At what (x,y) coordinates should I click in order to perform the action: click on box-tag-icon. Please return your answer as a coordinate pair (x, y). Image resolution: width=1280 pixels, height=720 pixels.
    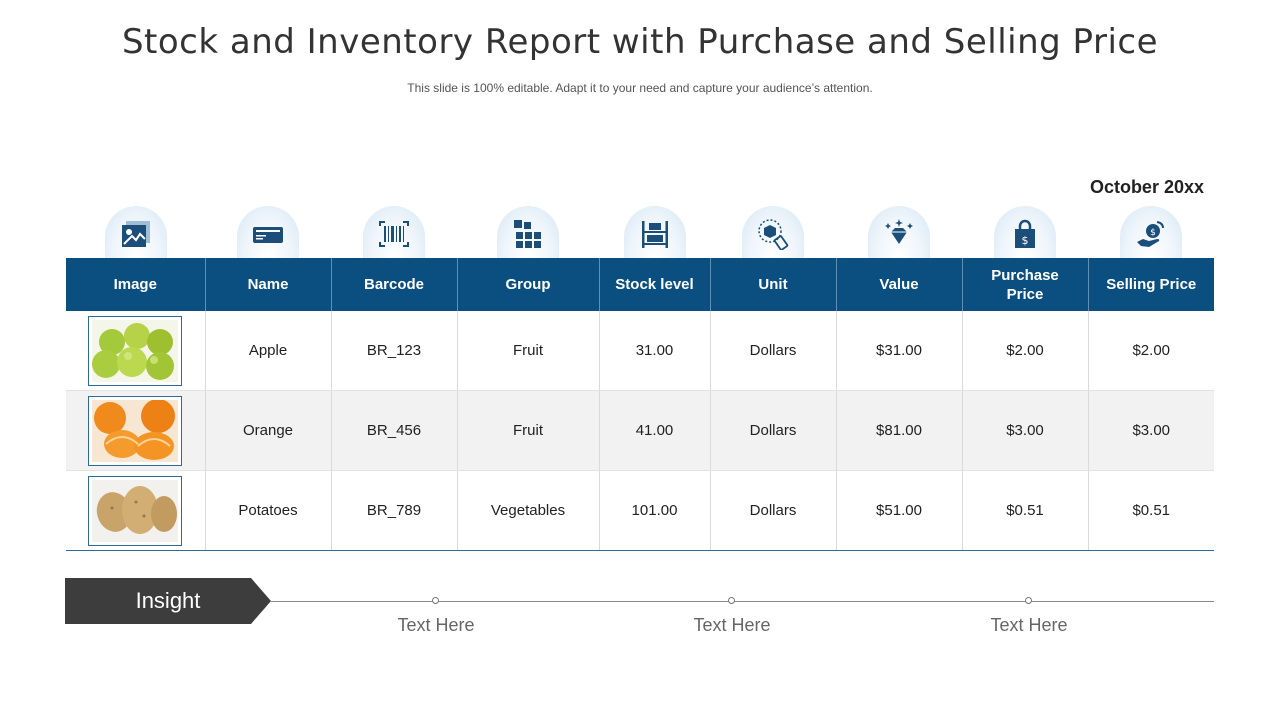
    Looking at the image, I should click on (773, 229).